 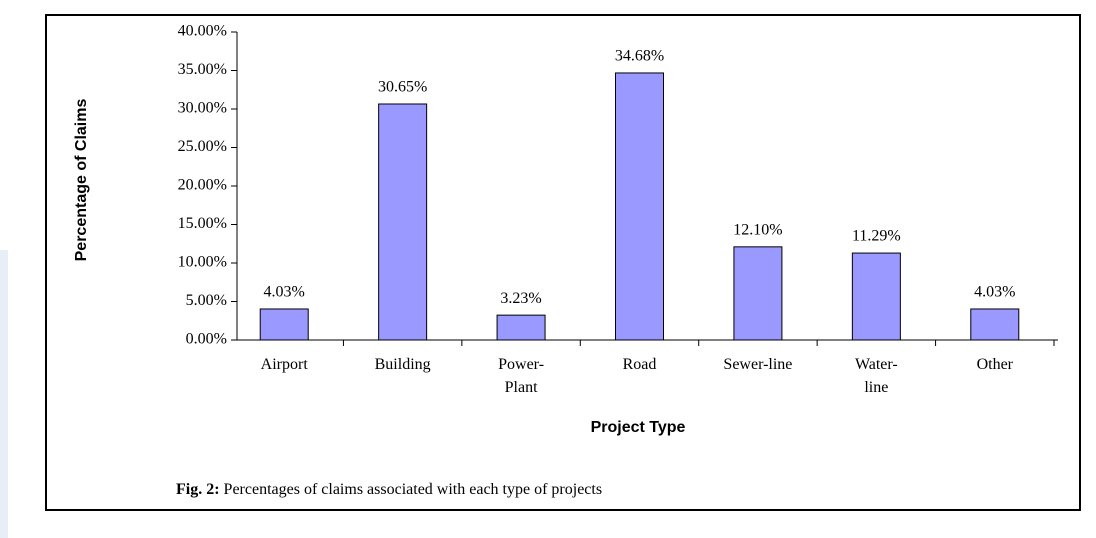 What do you see at coordinates (202, 185) in the screenshot?
I see `y-tick-label: 20.00%` at bounding box center [202, 185].